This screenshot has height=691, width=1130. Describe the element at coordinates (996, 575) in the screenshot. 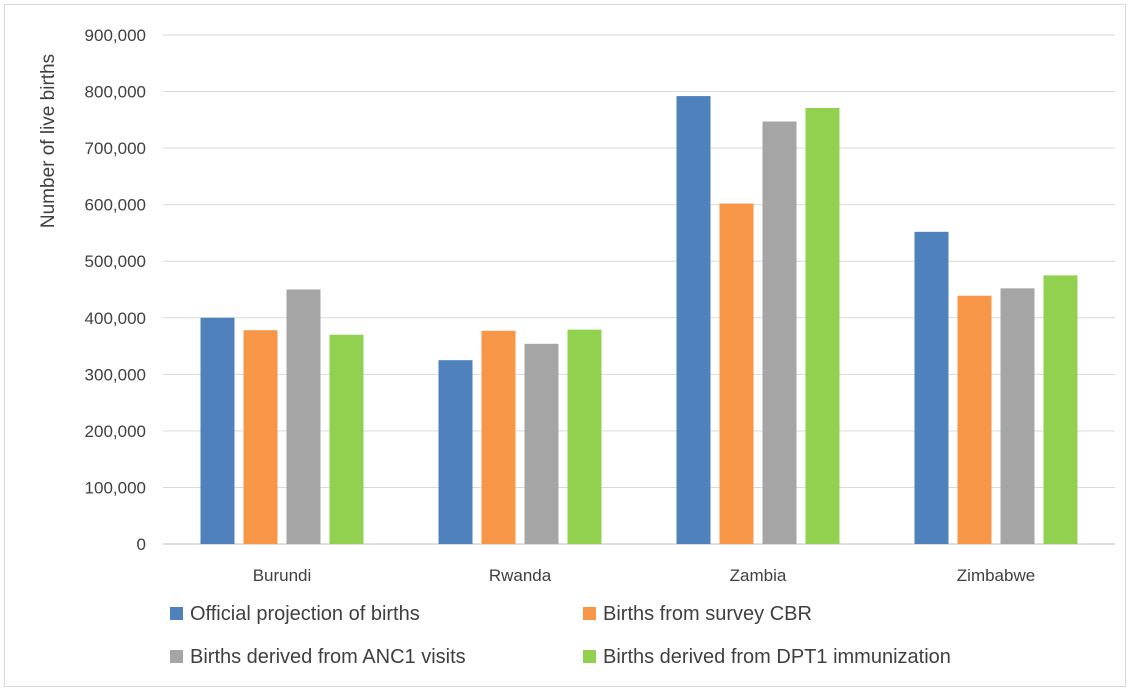

I see `x-tick-label: Zimbabwe` at that location.